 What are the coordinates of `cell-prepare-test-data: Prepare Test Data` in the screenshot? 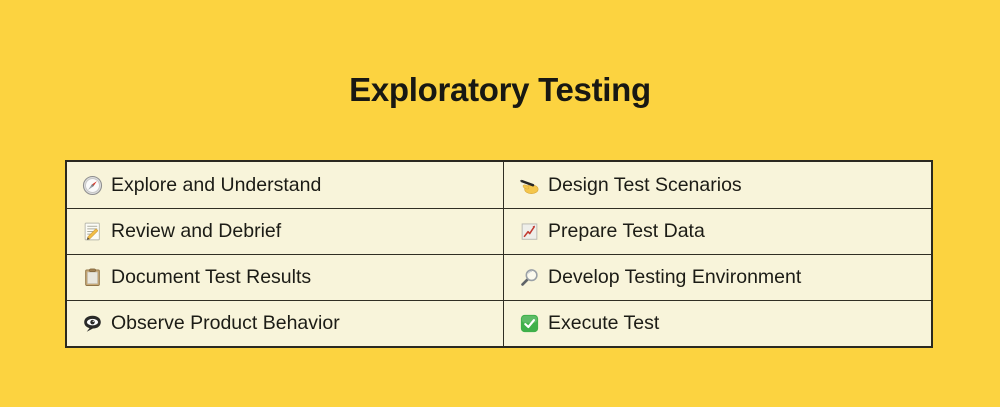 It's located at (717, 231).